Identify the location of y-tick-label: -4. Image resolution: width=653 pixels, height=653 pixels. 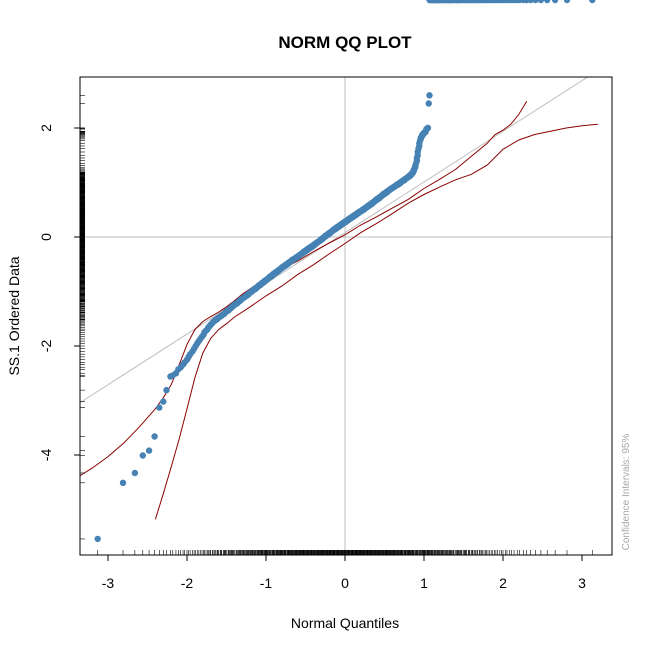
(46, 455).